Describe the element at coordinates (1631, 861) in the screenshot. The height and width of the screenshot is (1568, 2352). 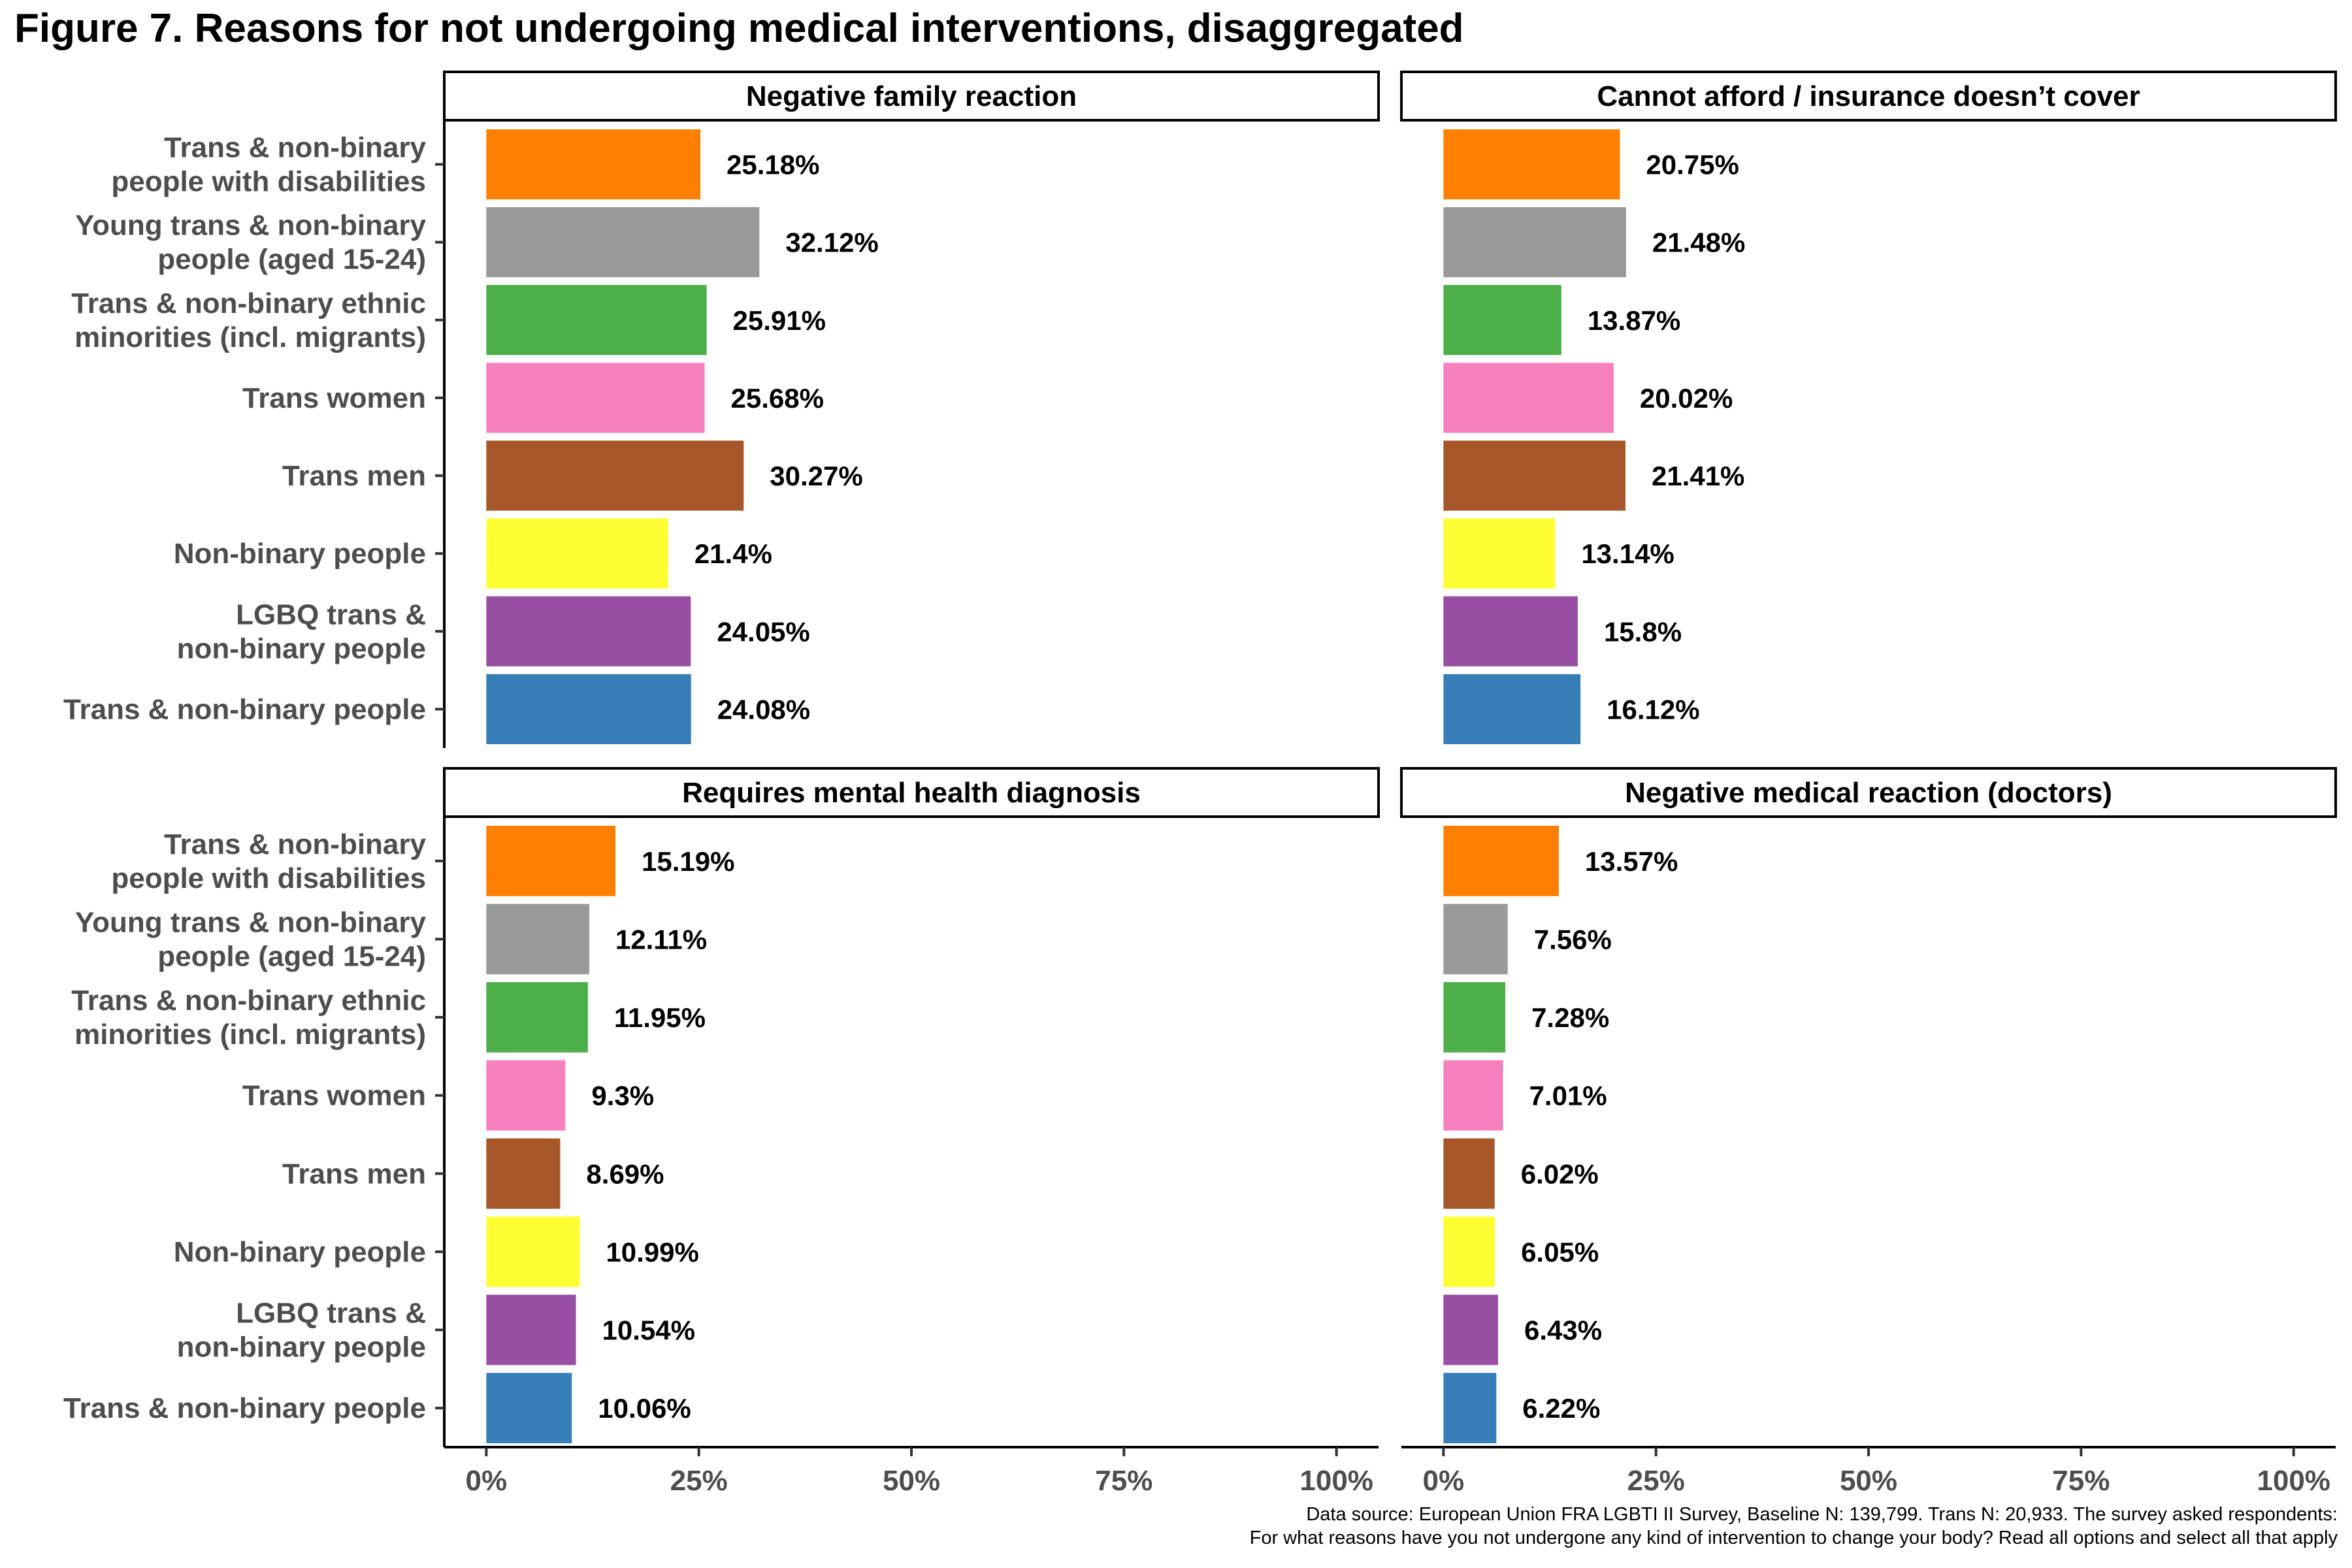
I see `panel-4-data-label-1: 13.57%` at that location.